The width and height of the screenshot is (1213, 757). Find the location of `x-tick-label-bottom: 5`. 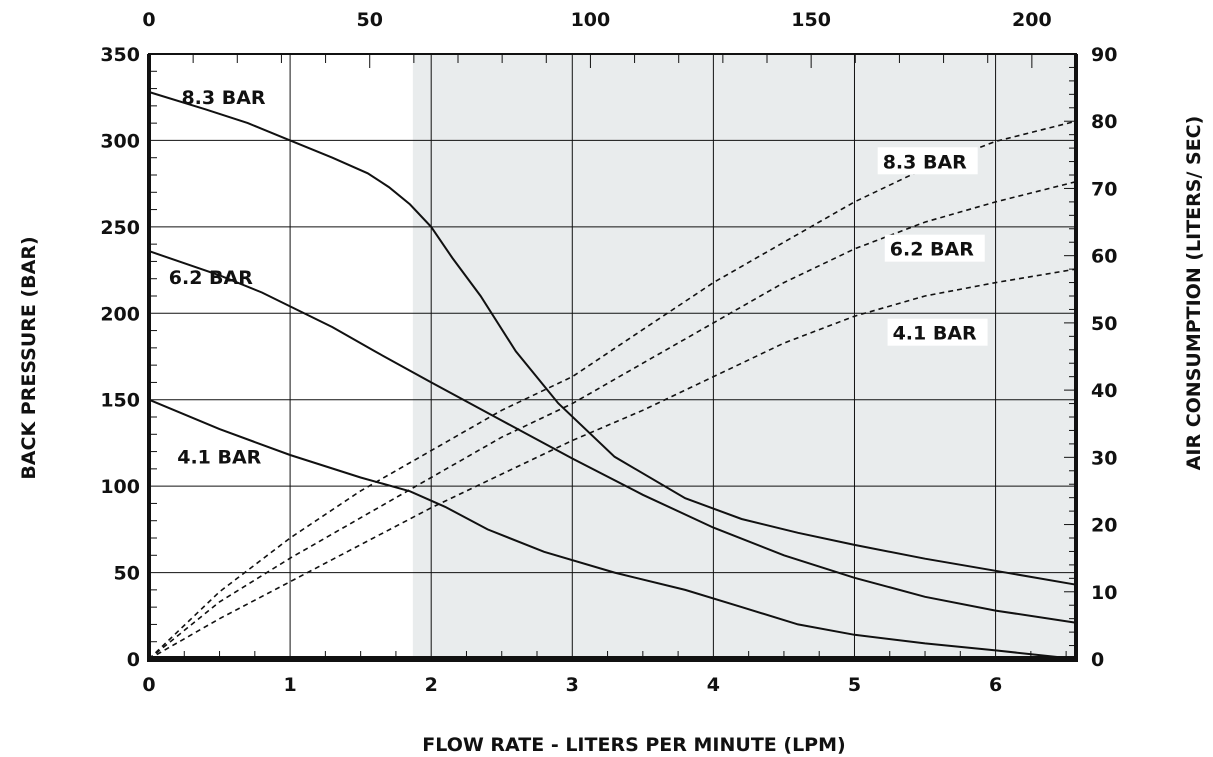

x-tick-label-bottom: 5 is located at coordinates (854, 685).